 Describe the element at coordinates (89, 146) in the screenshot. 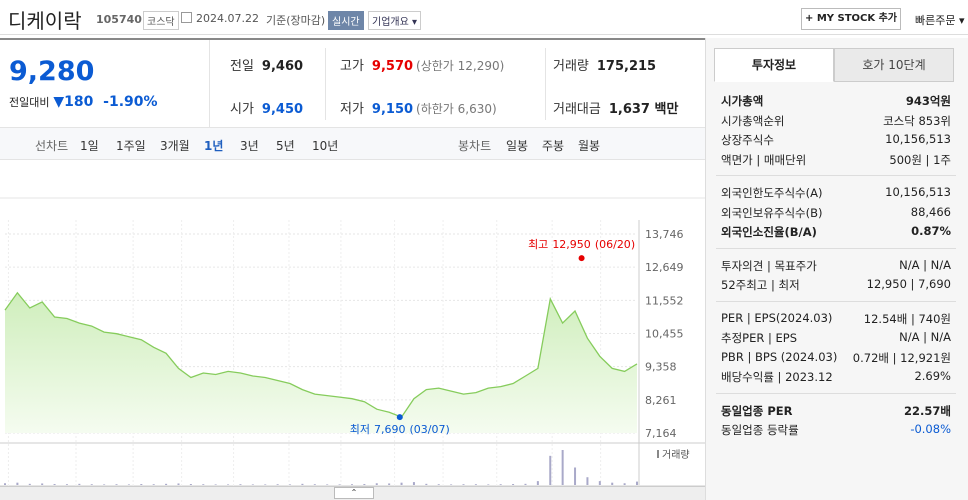

I see `period-tab: 1일` at that location.